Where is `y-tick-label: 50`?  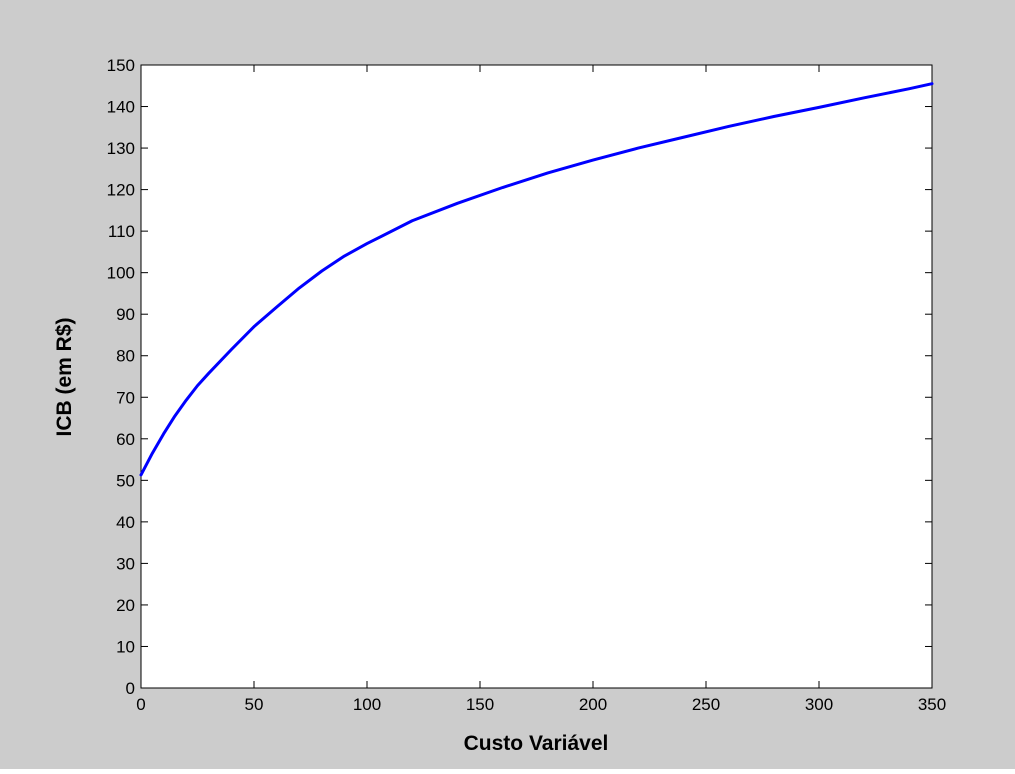
y-tick-label: 50 is located at coordinates (125, 480).